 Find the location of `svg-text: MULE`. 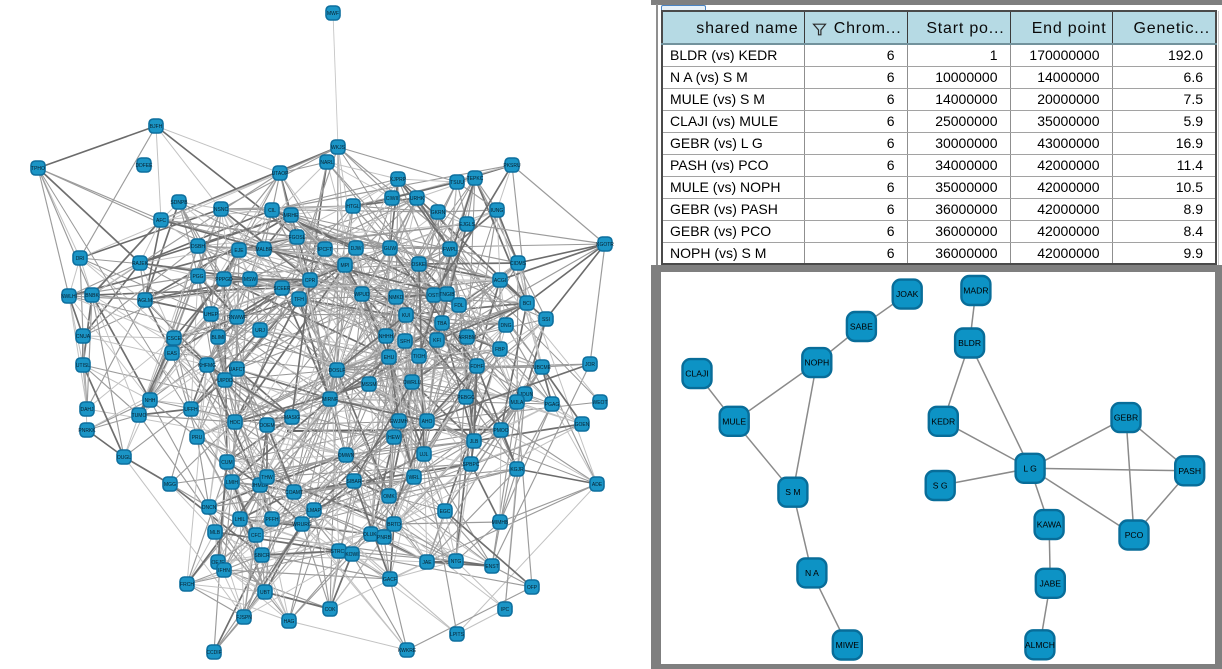

svg-text: MULE is located at coordinates (734, 421).